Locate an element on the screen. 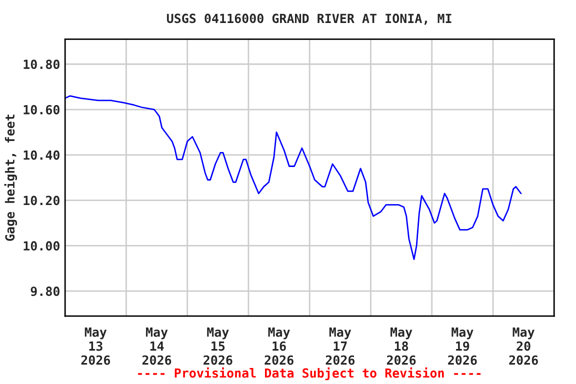  y-axis-title: Gage height, feet is located at coordinates (11, 177).